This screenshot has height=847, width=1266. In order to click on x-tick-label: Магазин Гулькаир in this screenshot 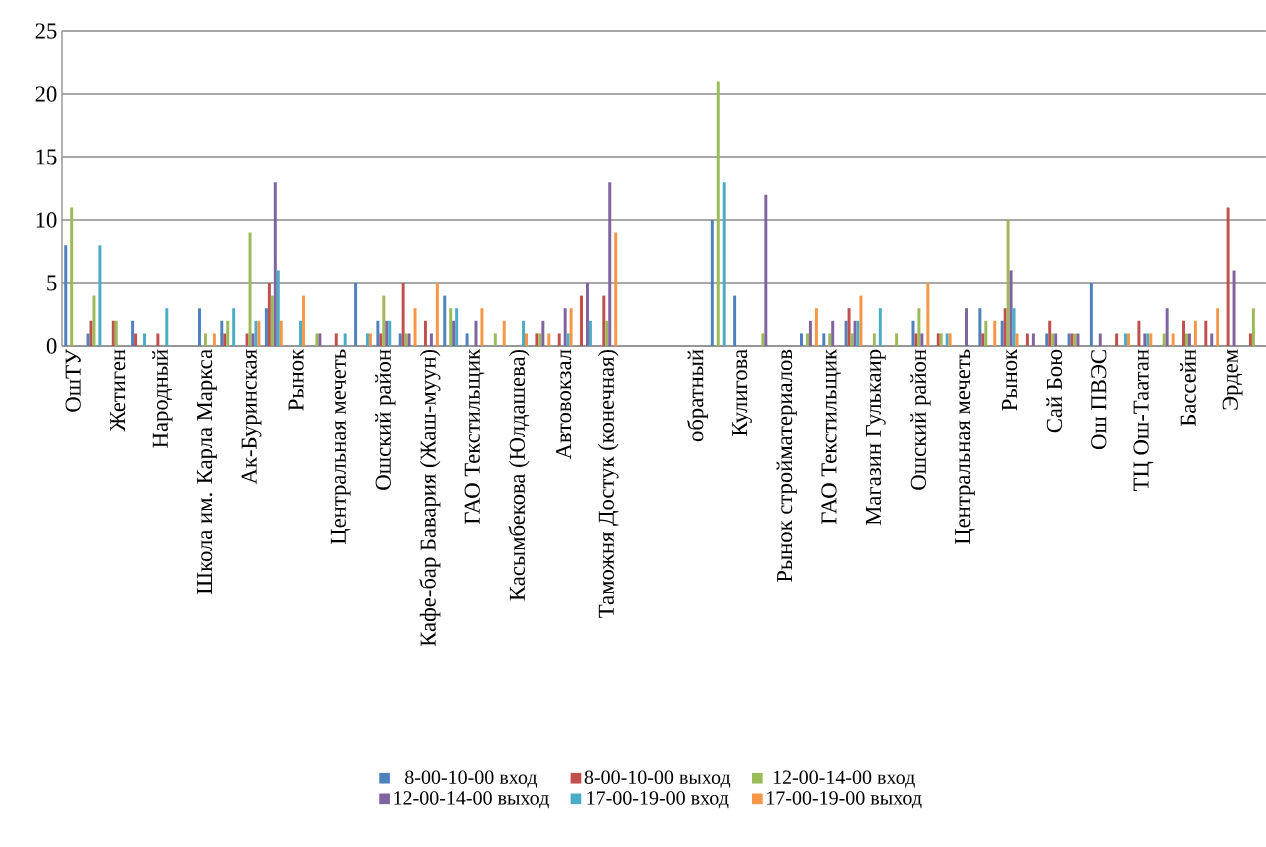, I will do `click(875, 437)`.